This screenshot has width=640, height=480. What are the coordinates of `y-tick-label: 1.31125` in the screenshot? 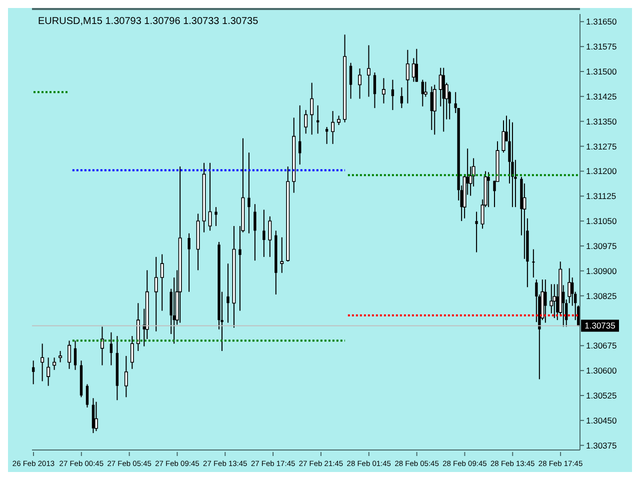 It's located at (601, 196).